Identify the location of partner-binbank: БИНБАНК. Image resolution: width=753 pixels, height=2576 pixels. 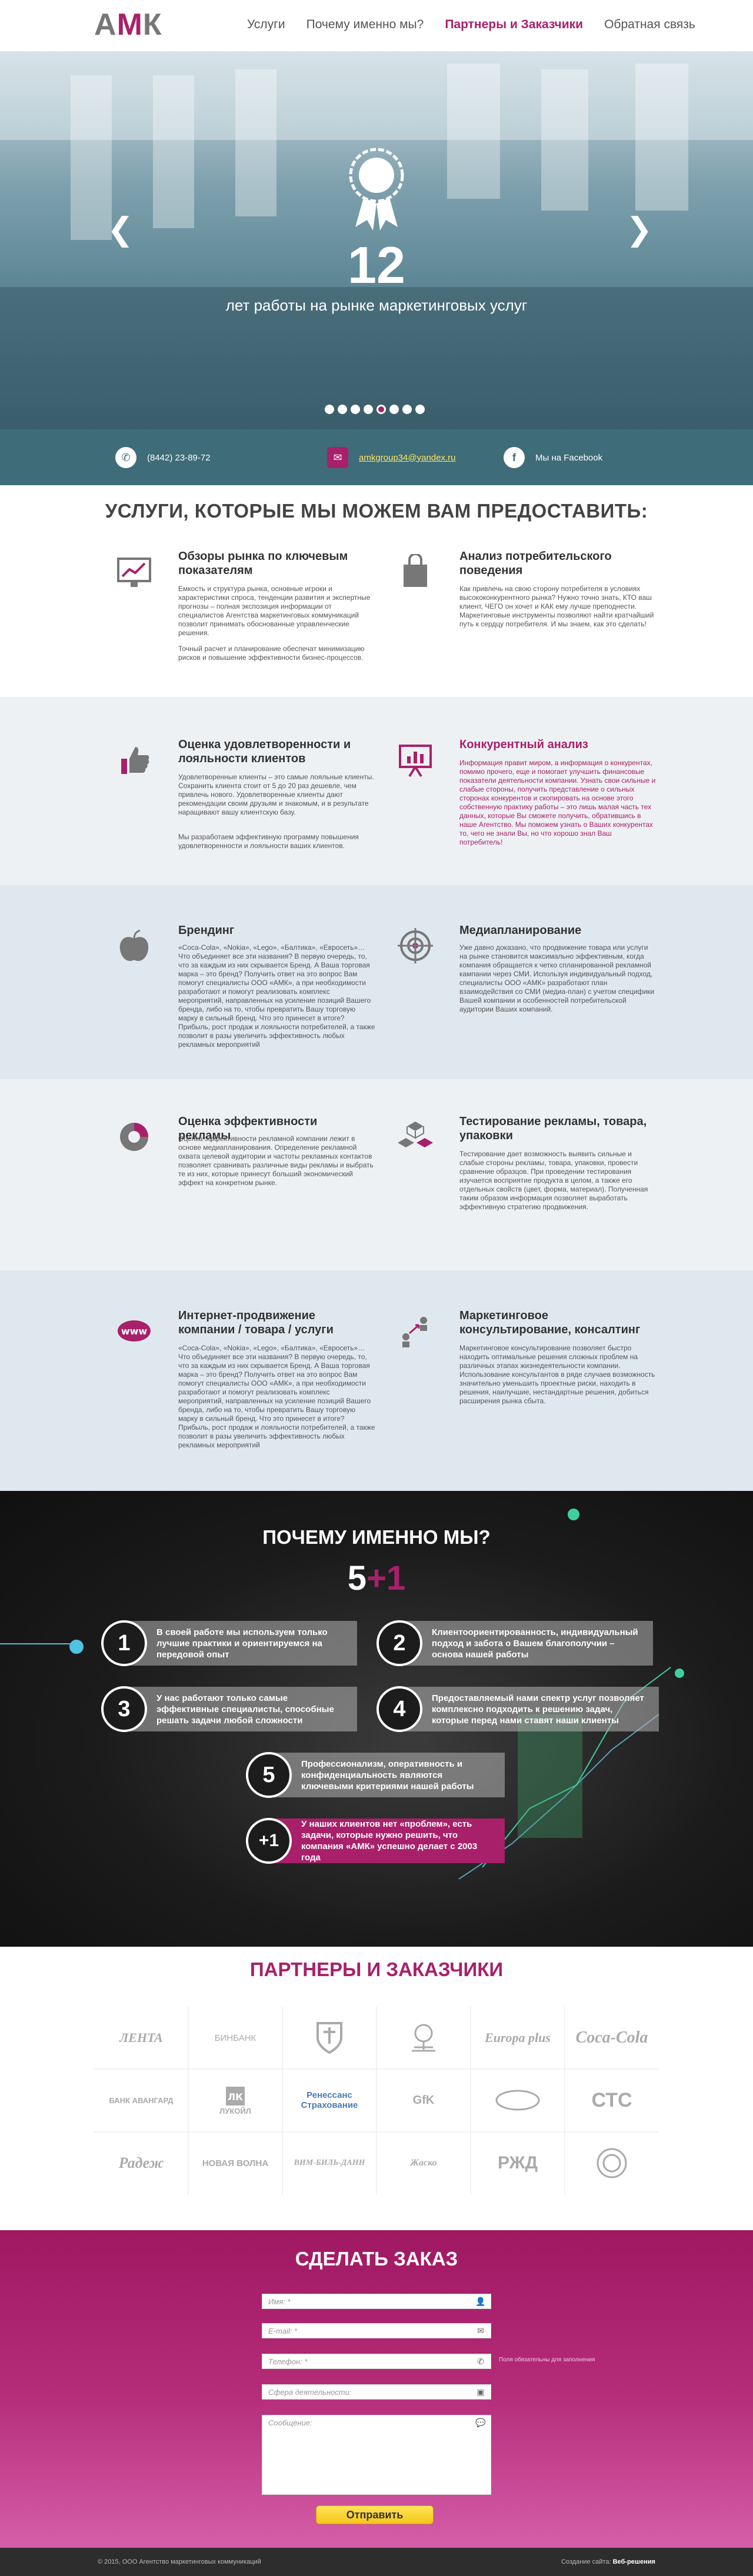
(235, 2038).